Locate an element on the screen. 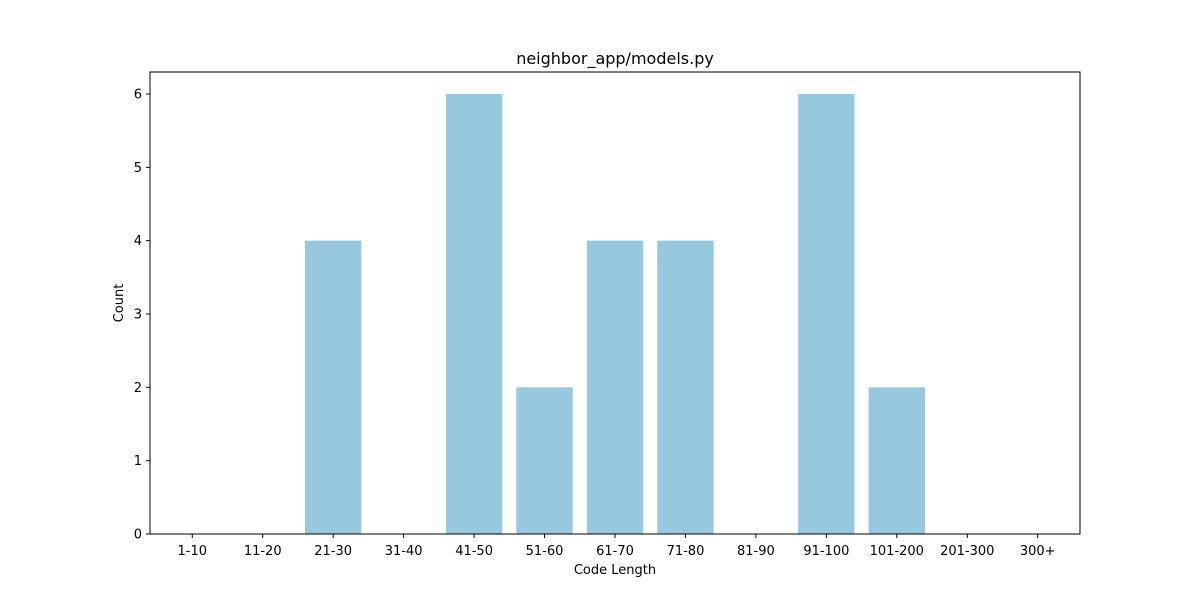 The width and height of the screenshot is (1200, 600). x-tick-label: 21-30 is located at coordinates (333, 551).